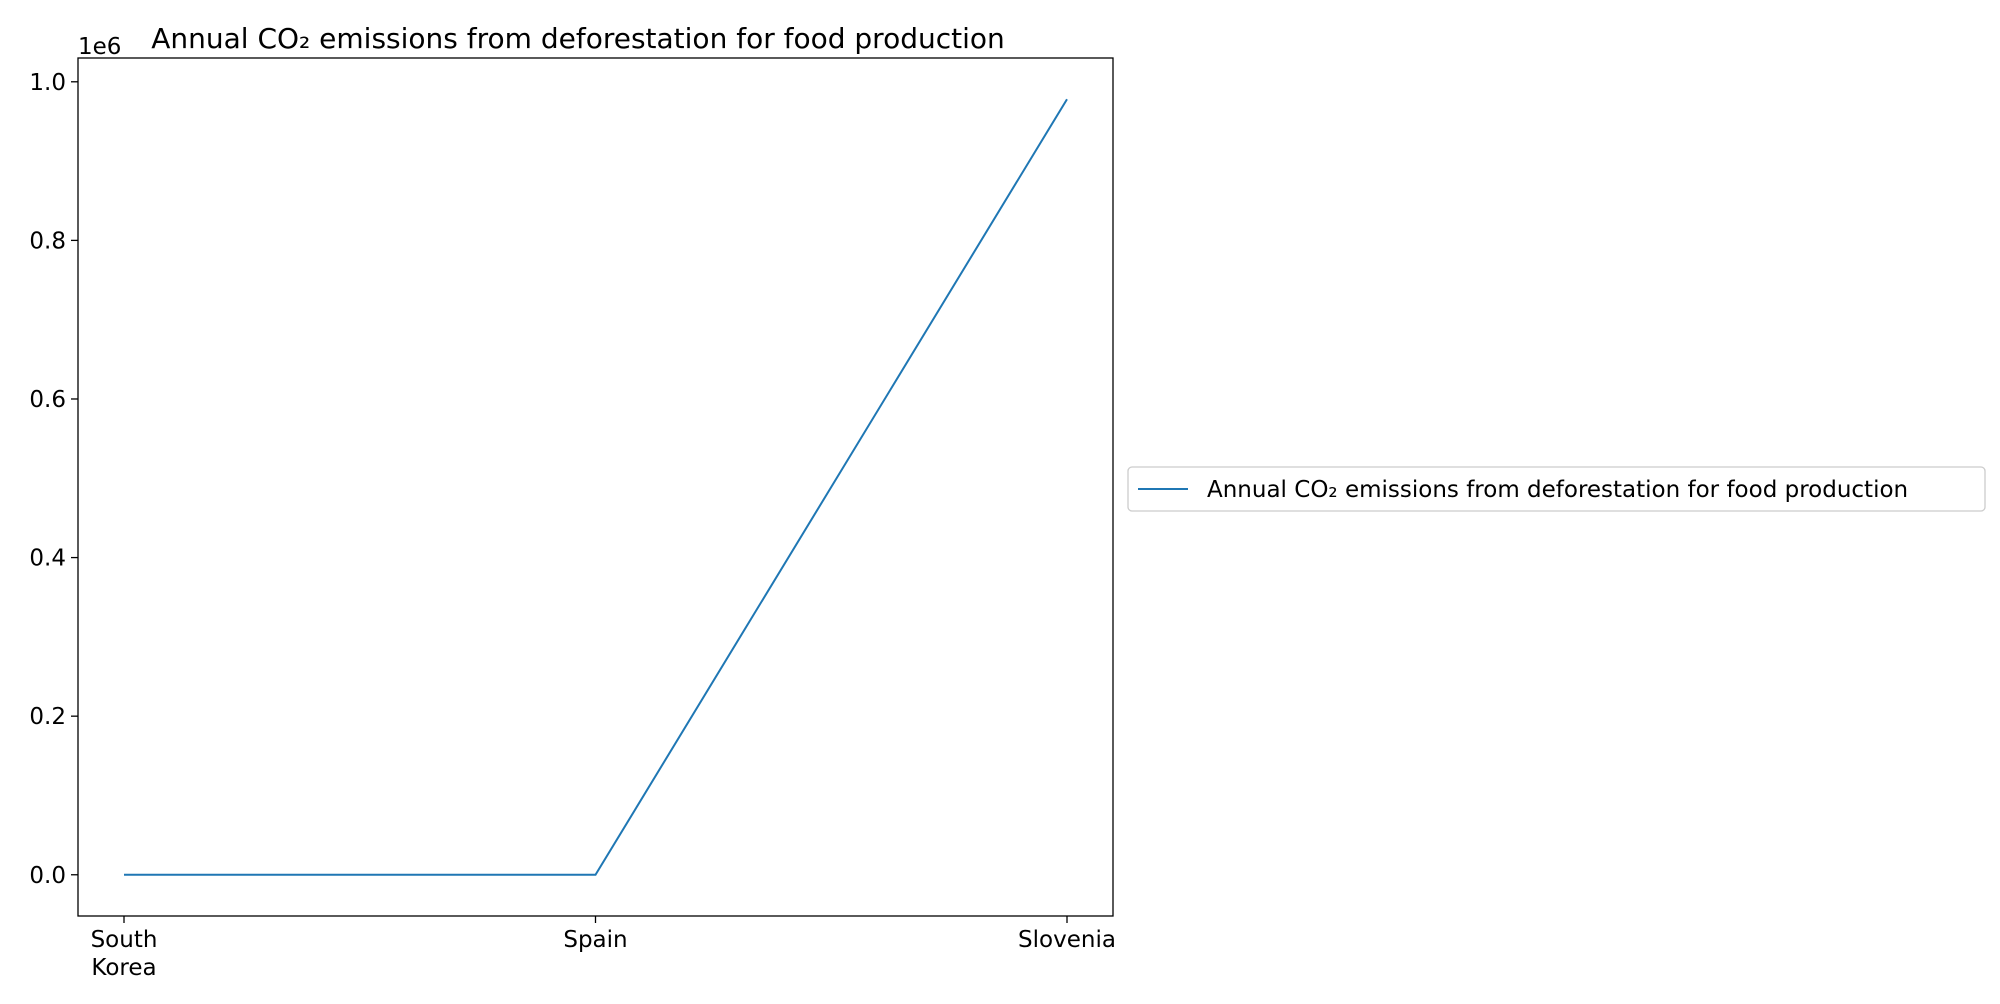 The width and height of the screenshot is (2000, 1004). Describe the element at coordinates (47, 876) in the screenshot. I see `y-tick-label: 0.0` at that location.